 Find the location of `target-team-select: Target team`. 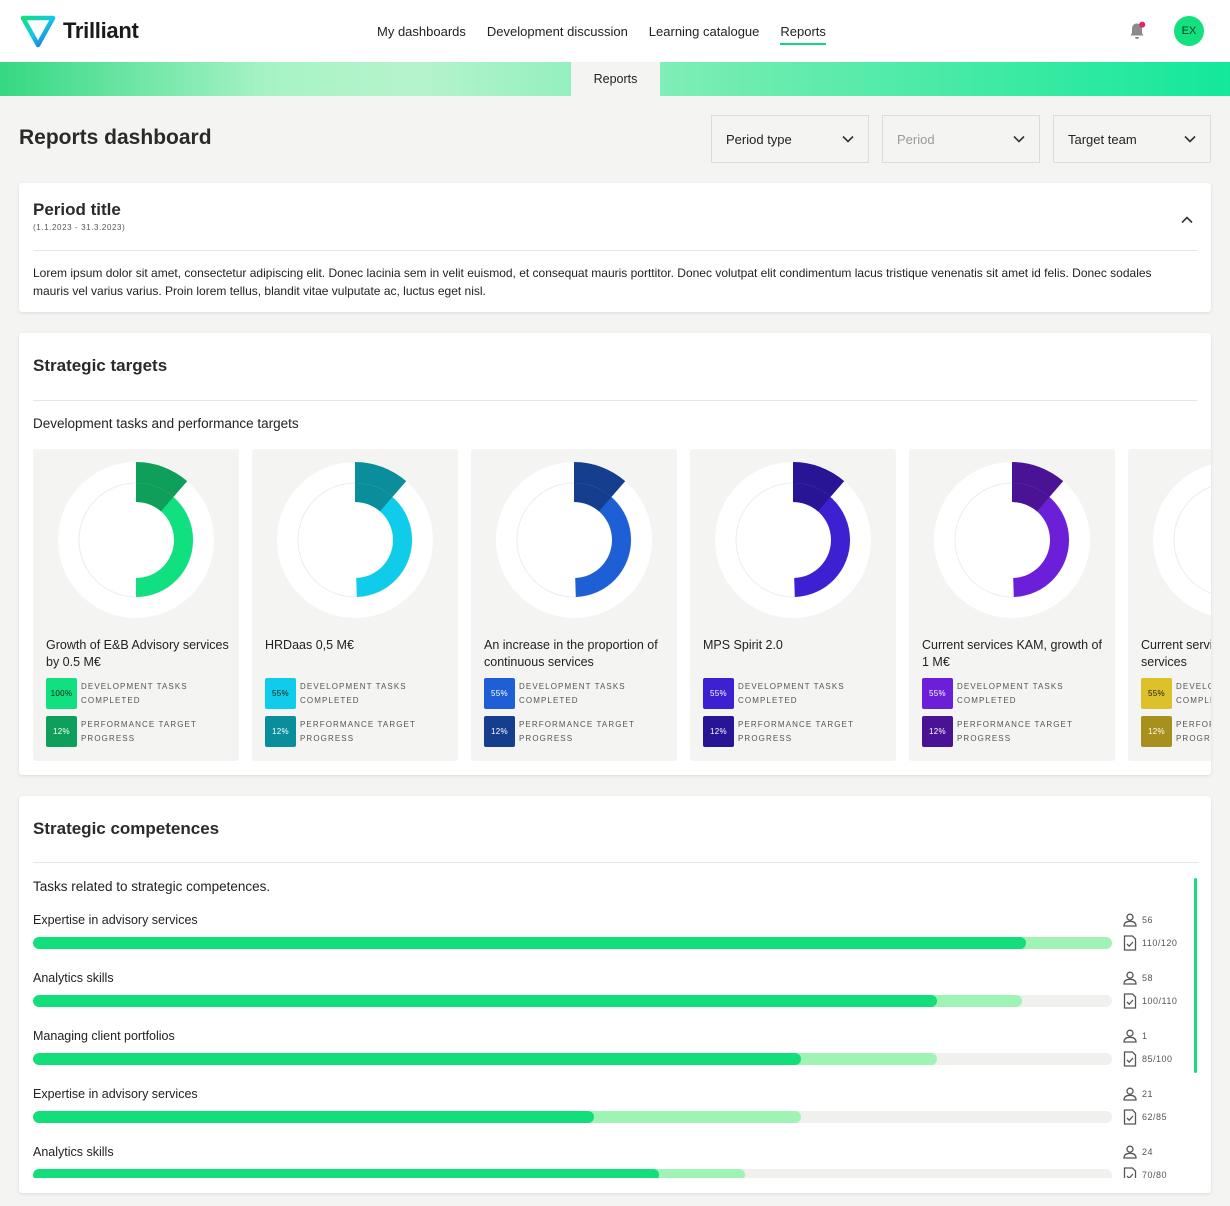

target-team-select: Target team is located at coordinates (1132, 139).